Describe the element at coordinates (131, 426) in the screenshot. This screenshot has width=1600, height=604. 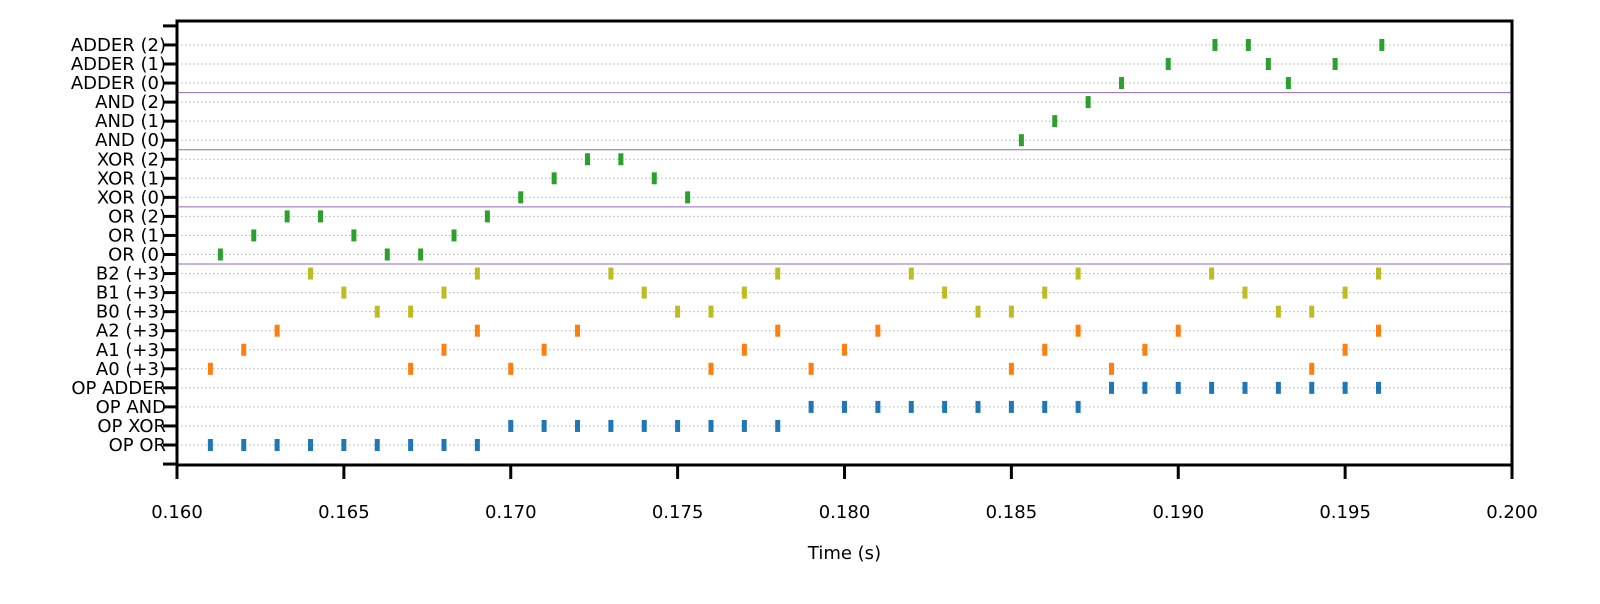
I see `y-tick-label-op-xor: OP XOR` at that location.